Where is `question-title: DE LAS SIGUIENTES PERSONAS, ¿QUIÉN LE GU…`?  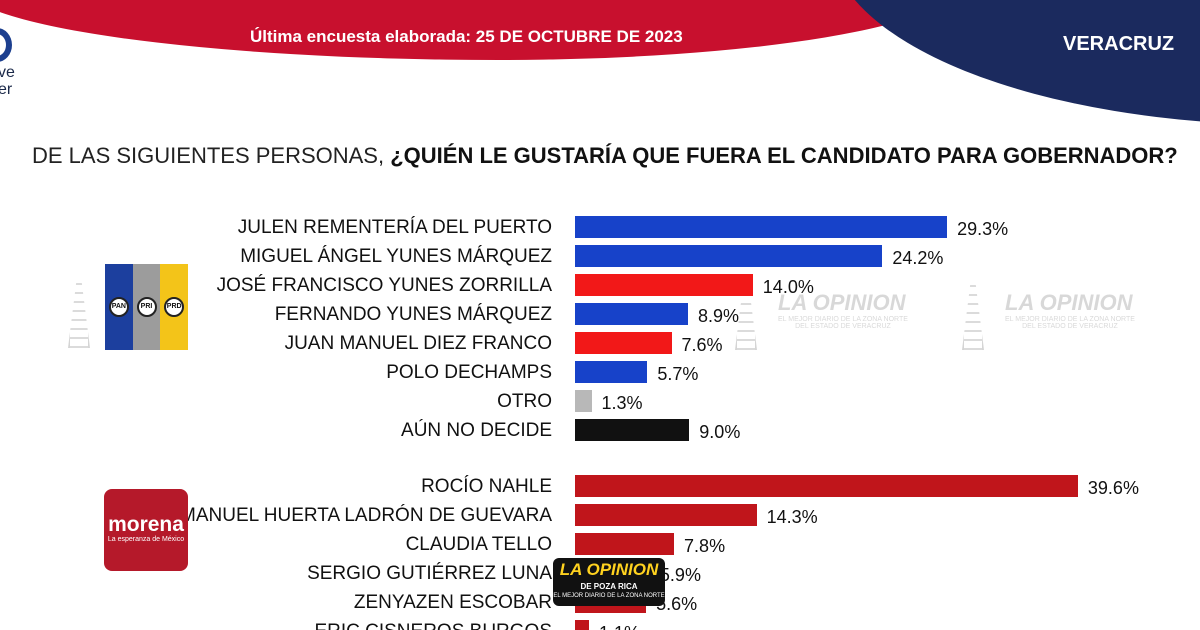
question-title: DE LAS SIGUIENTES PERSONAS, ¿QUIÉN LE GU… is located at coordinates (605, 156).